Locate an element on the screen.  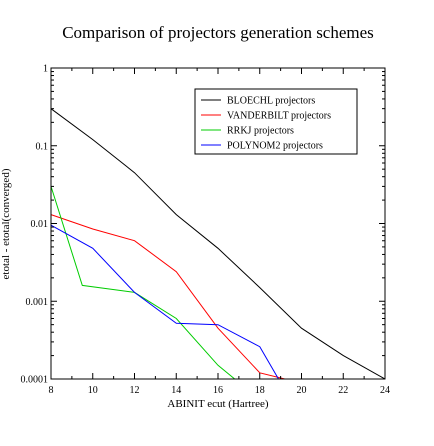
y-tick-label: 0.0001 is located at coordinates (35, 380).